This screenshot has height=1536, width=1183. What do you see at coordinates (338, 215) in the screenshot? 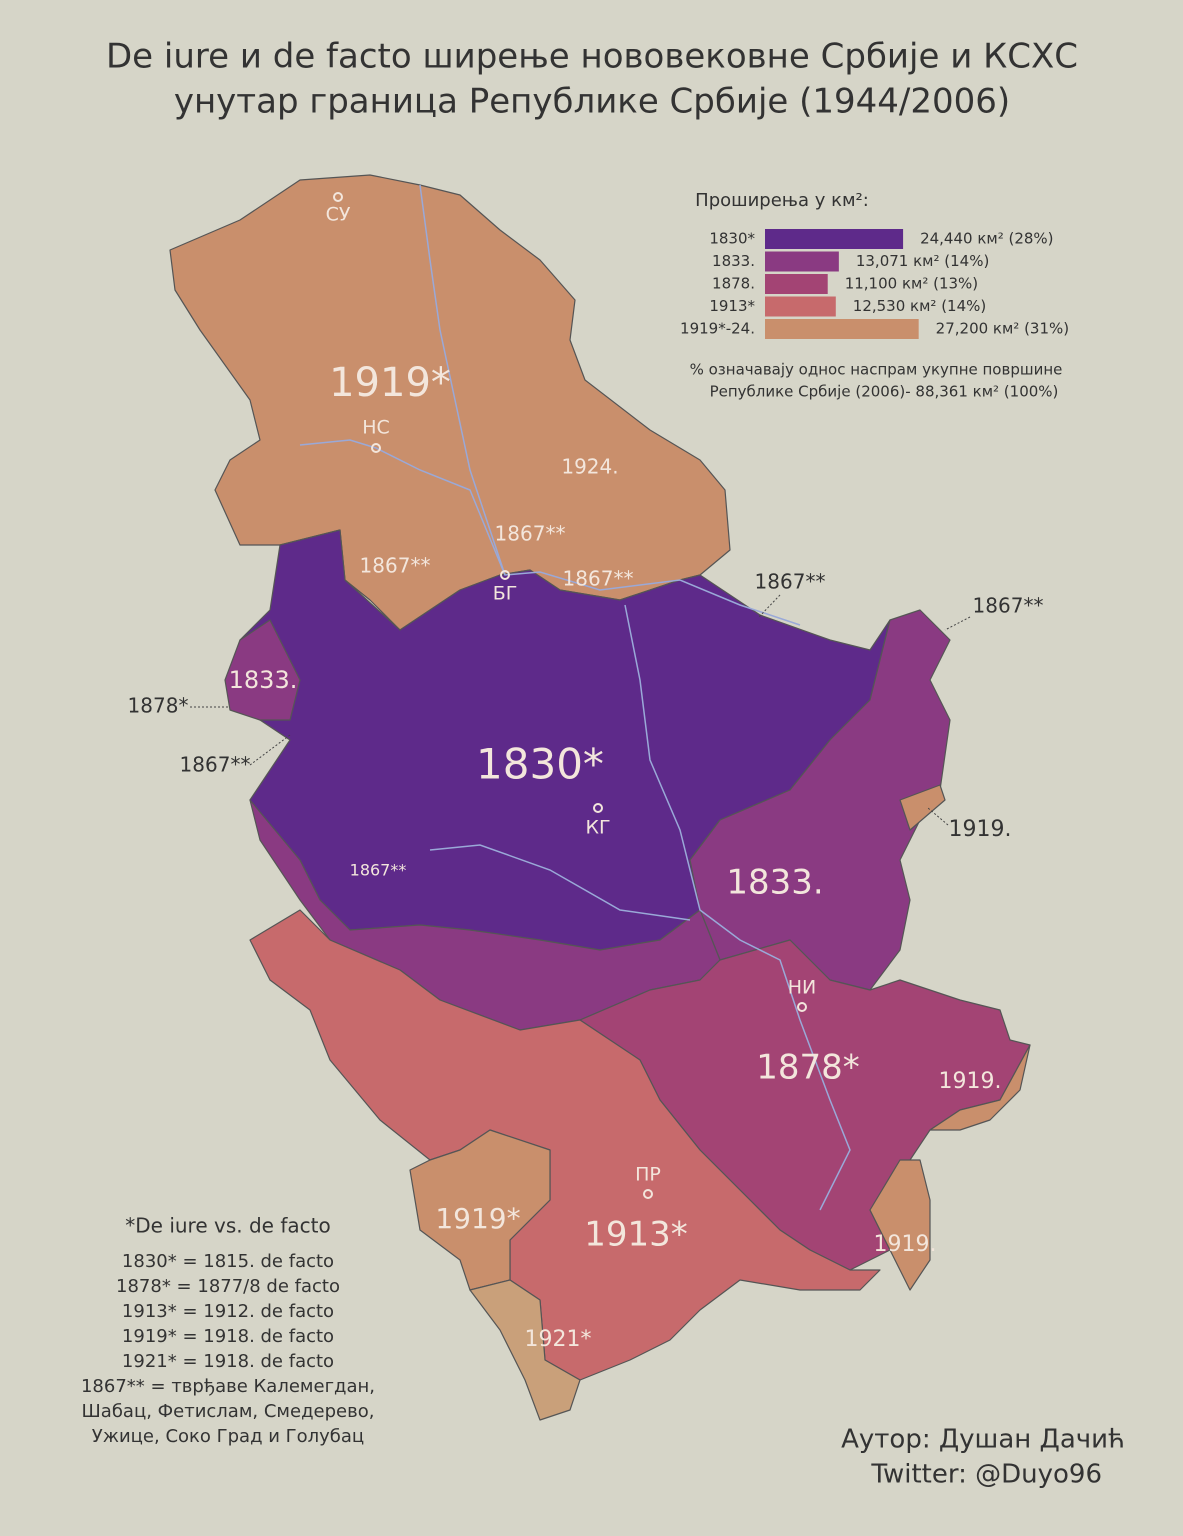
I see `city-label: СУ` at bounding box center [338, 215].